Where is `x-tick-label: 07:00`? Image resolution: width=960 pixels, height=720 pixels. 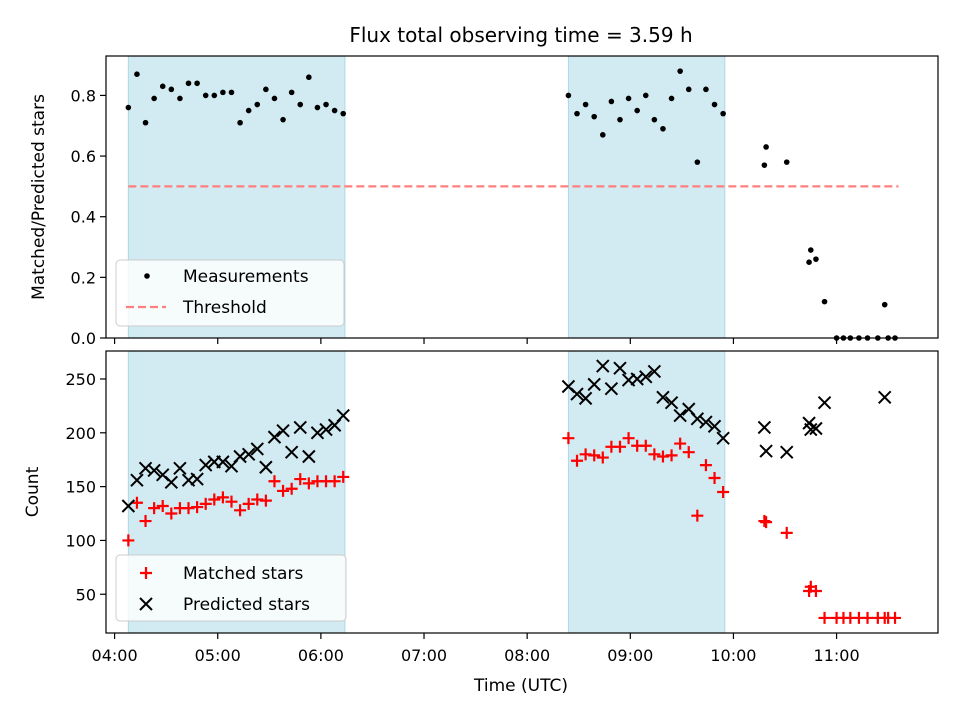 x-tick-label: 07:00 is located at coordinates (424, 655).